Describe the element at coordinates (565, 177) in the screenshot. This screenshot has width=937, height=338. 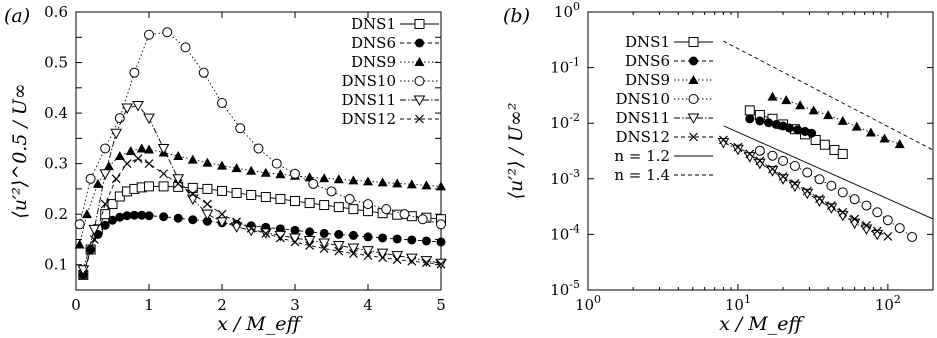
I see `y-tick-label: 10⁻³` at that location.